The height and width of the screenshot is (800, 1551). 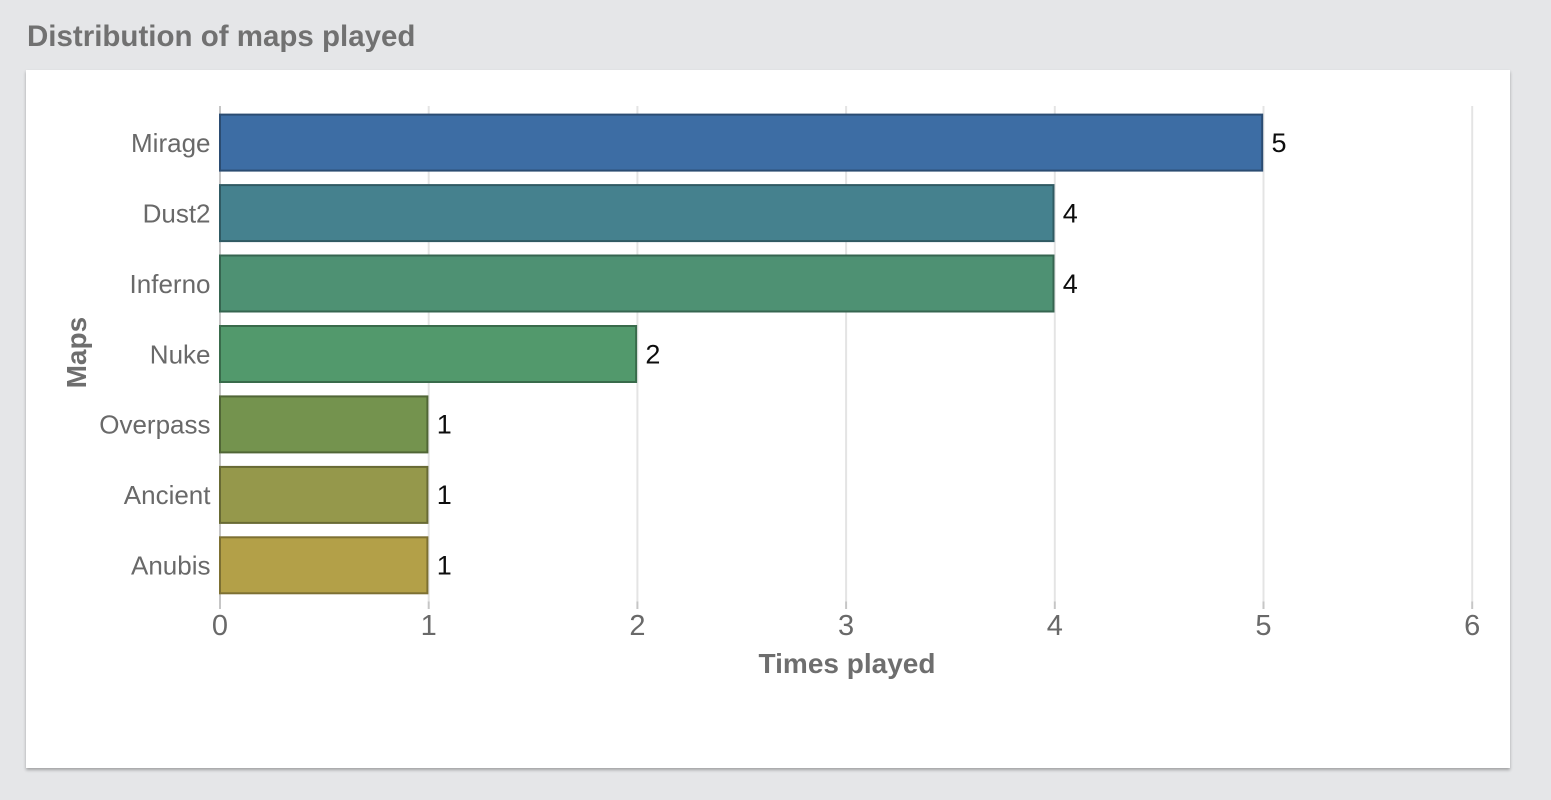 What do you see at coordinates (167, 495) in the screenshot?
I see `svg-text: Ancient` at bounding box center [167, 495].